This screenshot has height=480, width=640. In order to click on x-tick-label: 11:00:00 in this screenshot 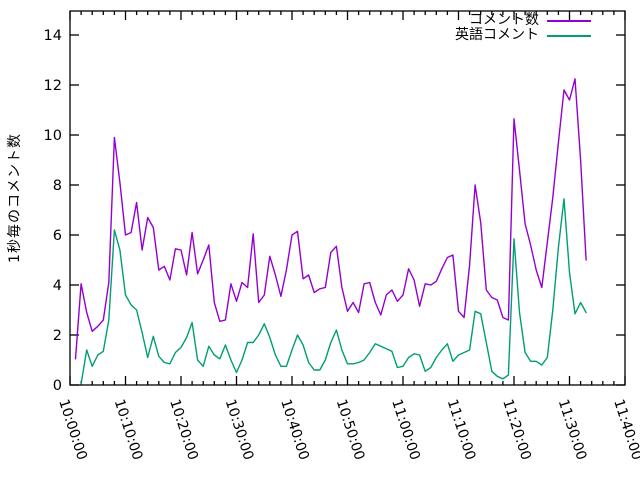, I will do `click(405, 429)`.